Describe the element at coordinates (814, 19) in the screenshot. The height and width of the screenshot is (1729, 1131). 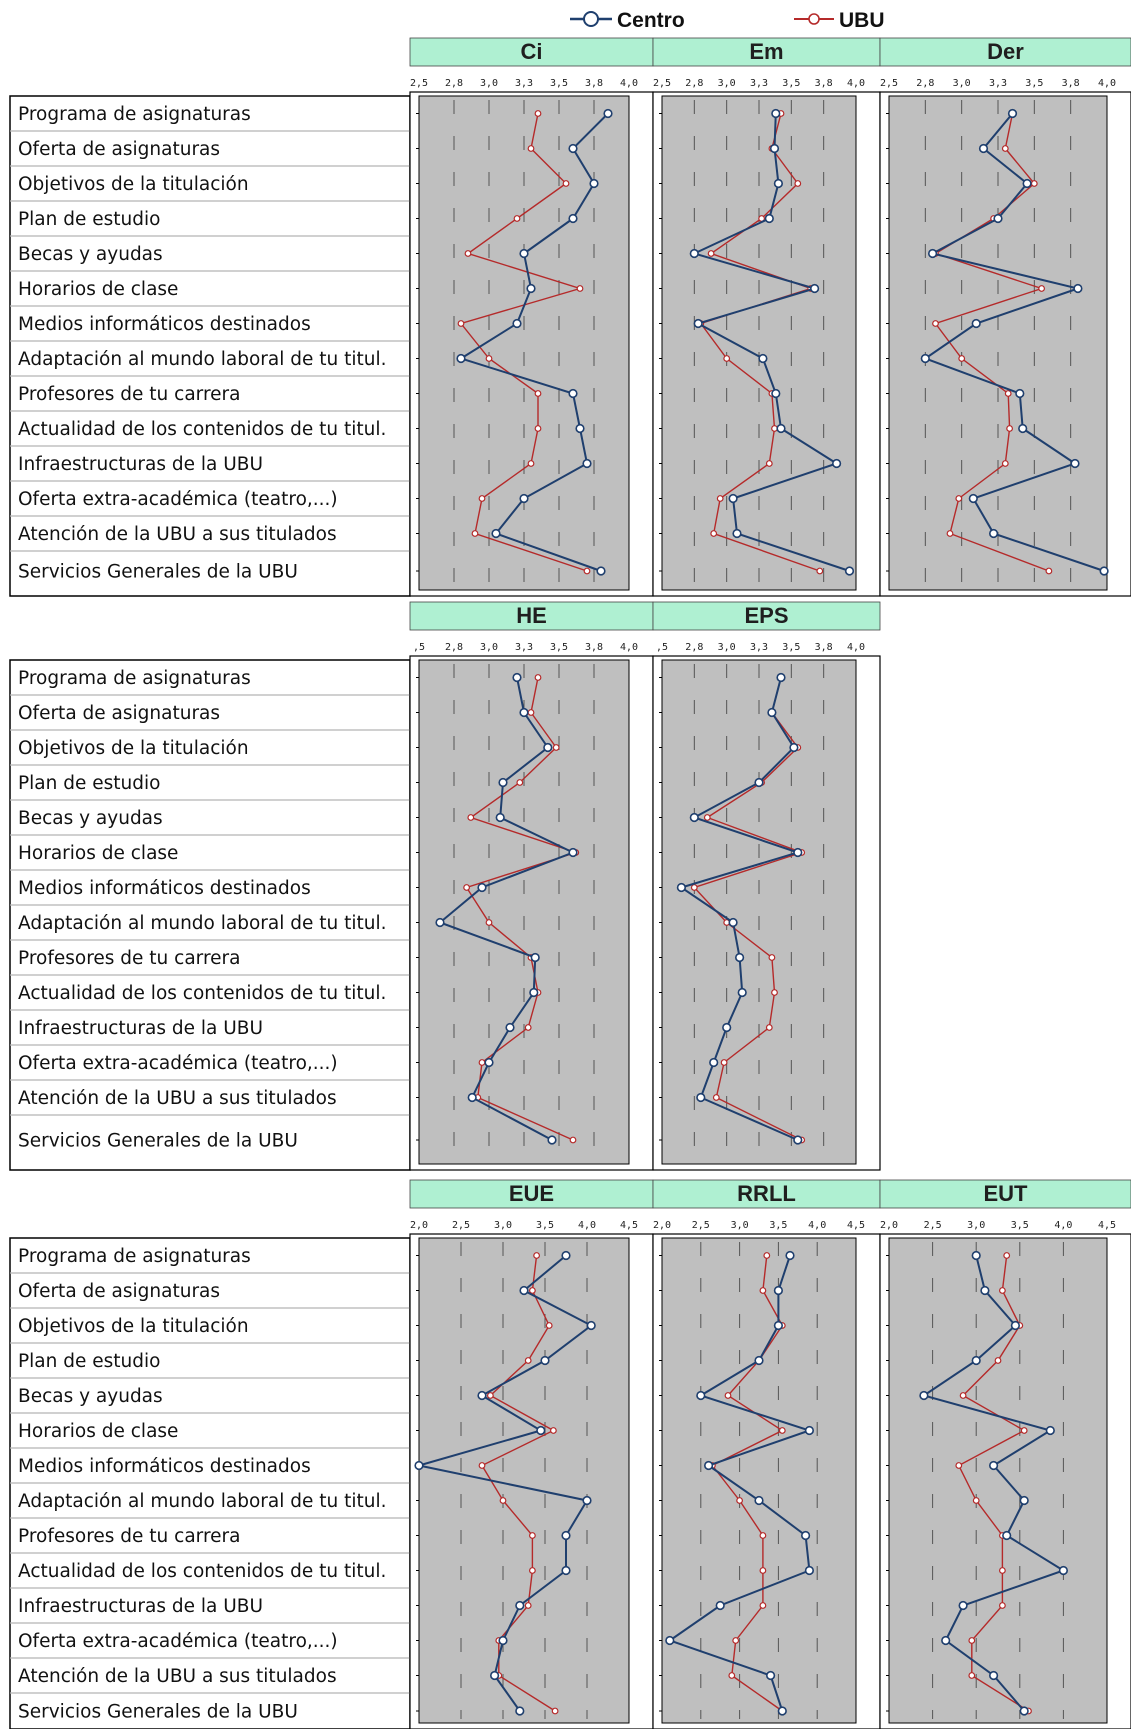
I see `legend-ubu-marker` at that location.